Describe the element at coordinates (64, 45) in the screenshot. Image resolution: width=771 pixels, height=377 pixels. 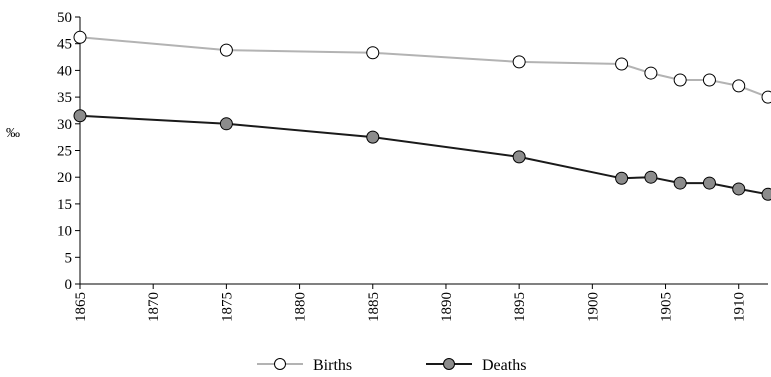
I see `y-tick-label: 45` at that location.